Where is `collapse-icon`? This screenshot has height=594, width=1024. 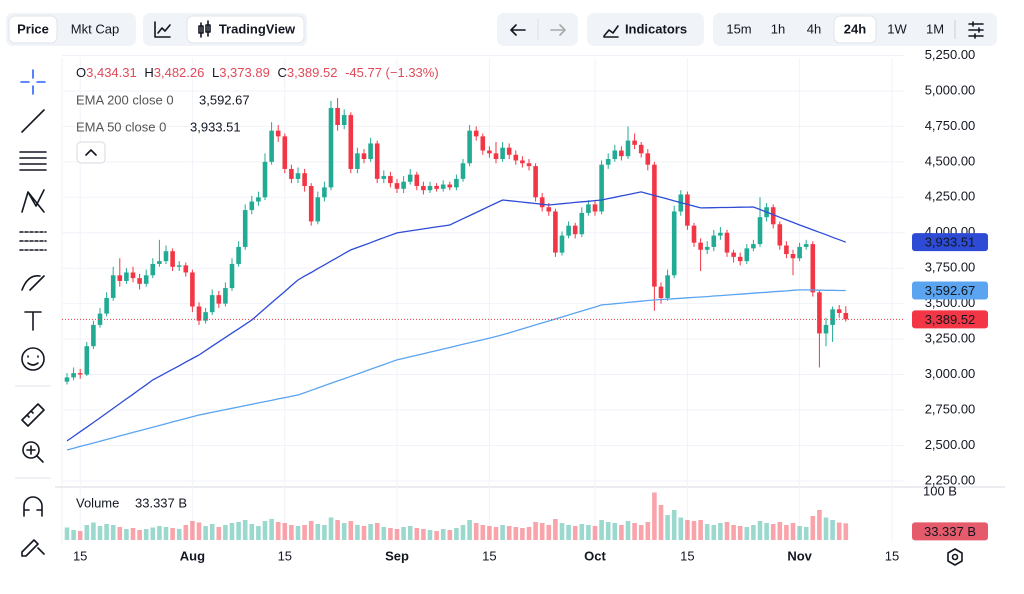
collapse-icon is located at coordinates (91, 152).